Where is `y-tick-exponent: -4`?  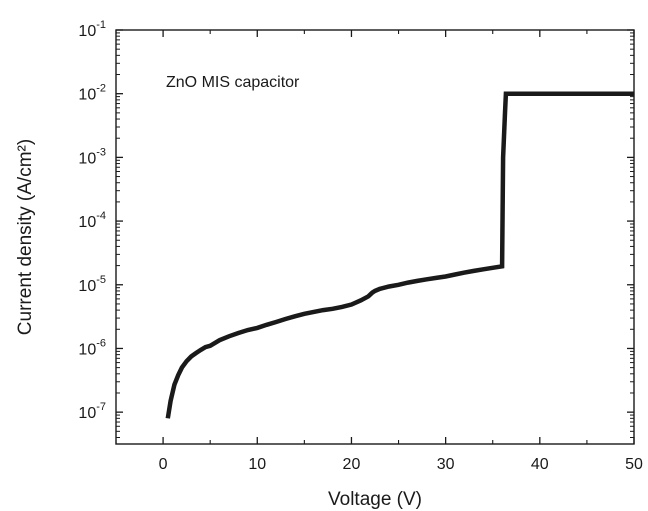 y-tick-exponent: -4 is located at coordinates (101, 216).